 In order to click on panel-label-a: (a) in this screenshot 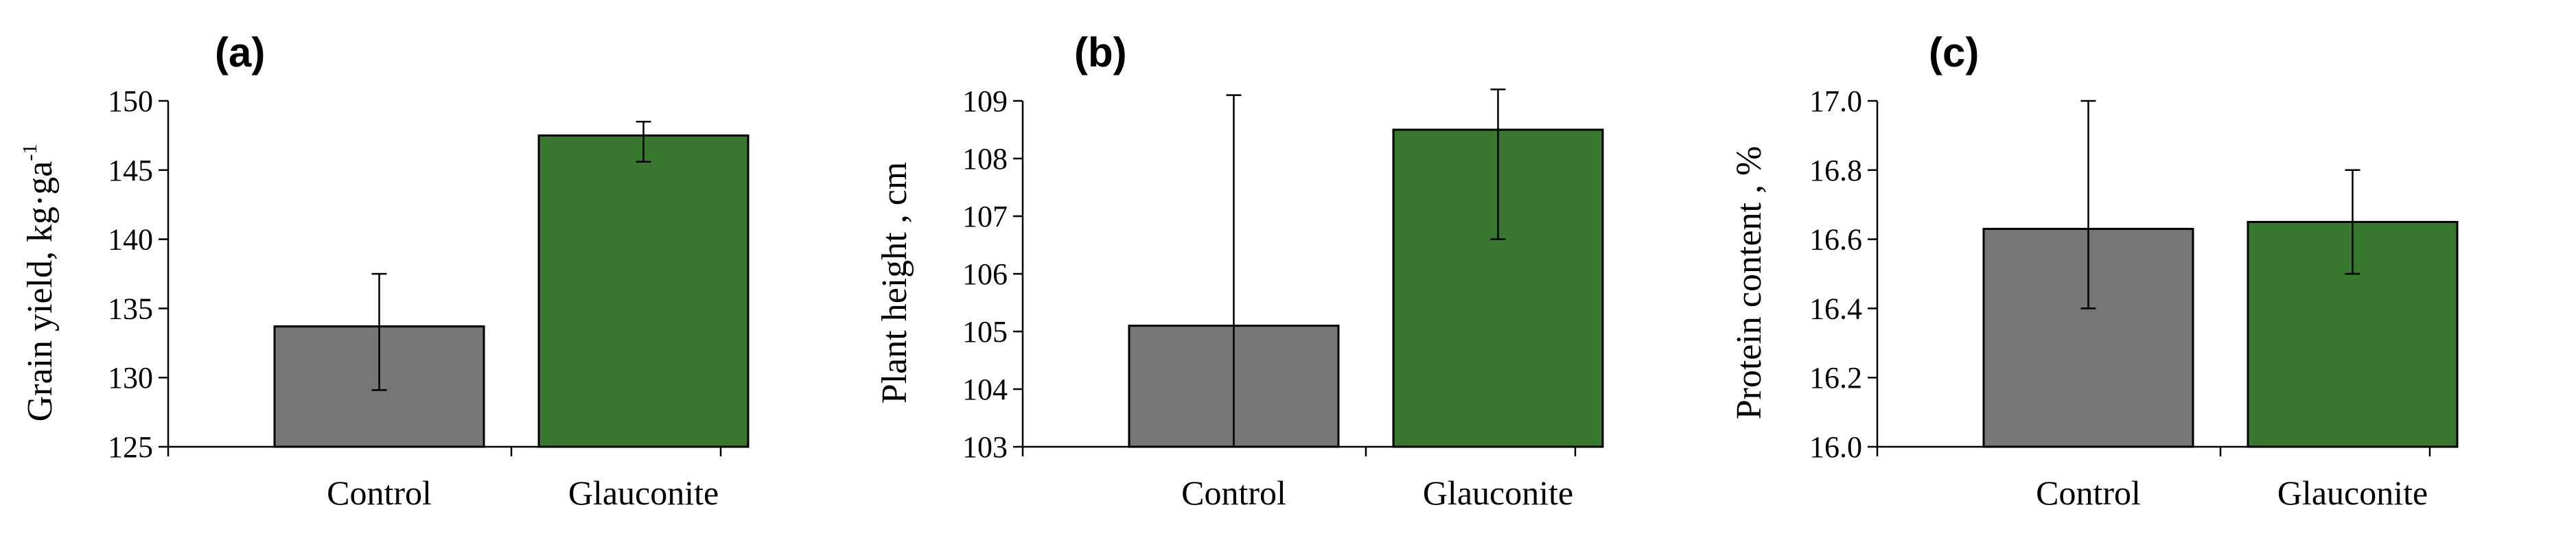, I will do `click(240, 52)`.